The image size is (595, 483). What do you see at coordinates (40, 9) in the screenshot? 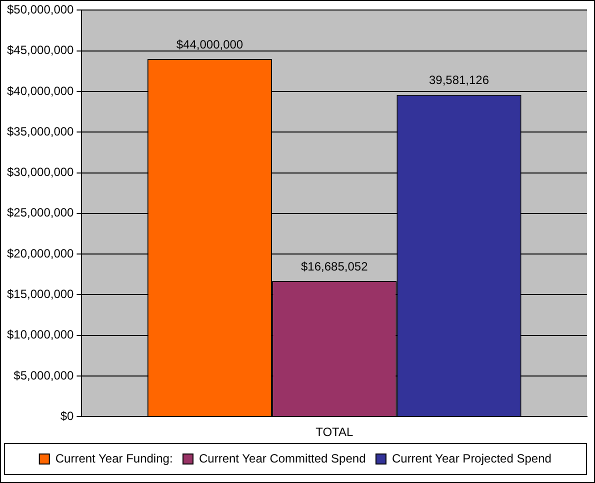
I see `y-tick-label: $50,000,000` at bounding box center [40, 9].